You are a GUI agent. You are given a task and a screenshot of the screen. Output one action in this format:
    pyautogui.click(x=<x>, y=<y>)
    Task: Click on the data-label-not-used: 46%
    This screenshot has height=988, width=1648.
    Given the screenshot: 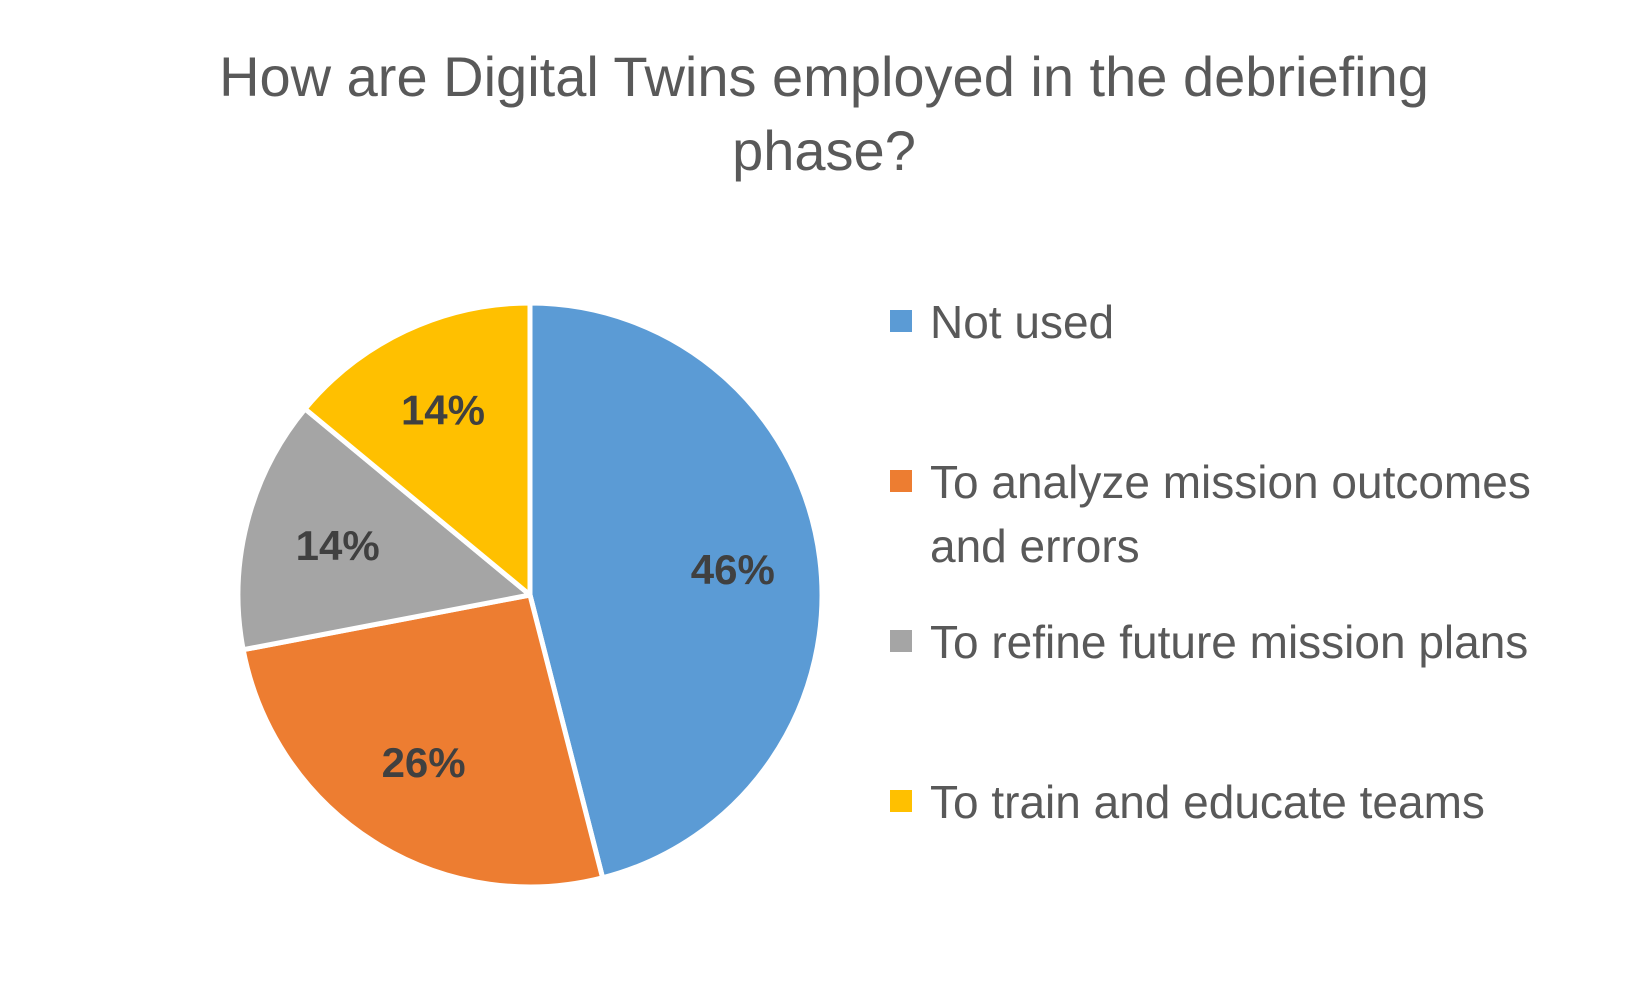 What is the action you would take?
    pyautogui.click(x=733, y=569)
    